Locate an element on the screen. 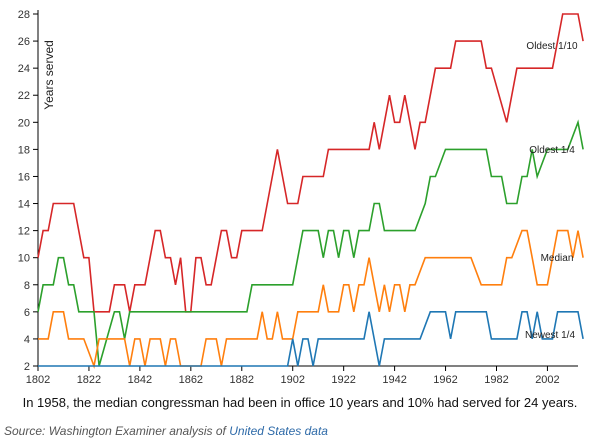  x-tick-label: 1822 is located at coordinates (89, 380).